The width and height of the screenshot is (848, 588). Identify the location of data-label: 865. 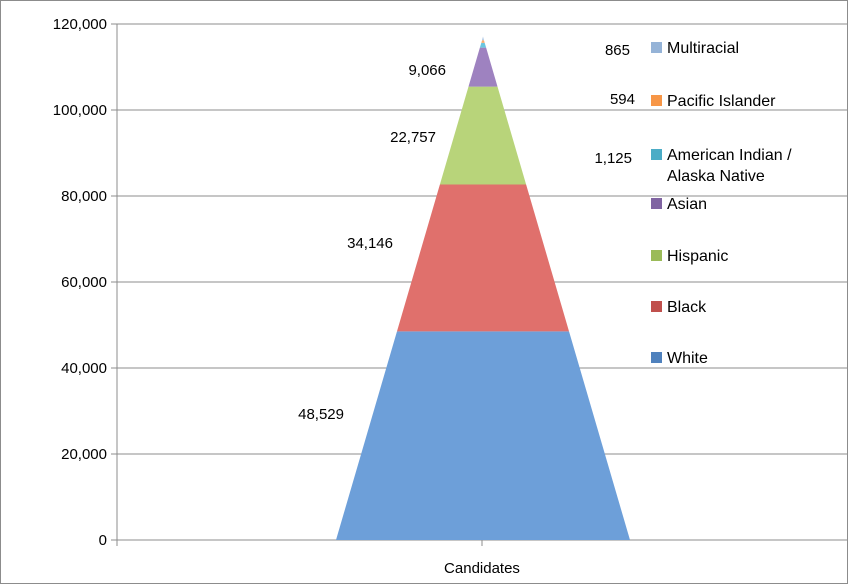
(617, 50).